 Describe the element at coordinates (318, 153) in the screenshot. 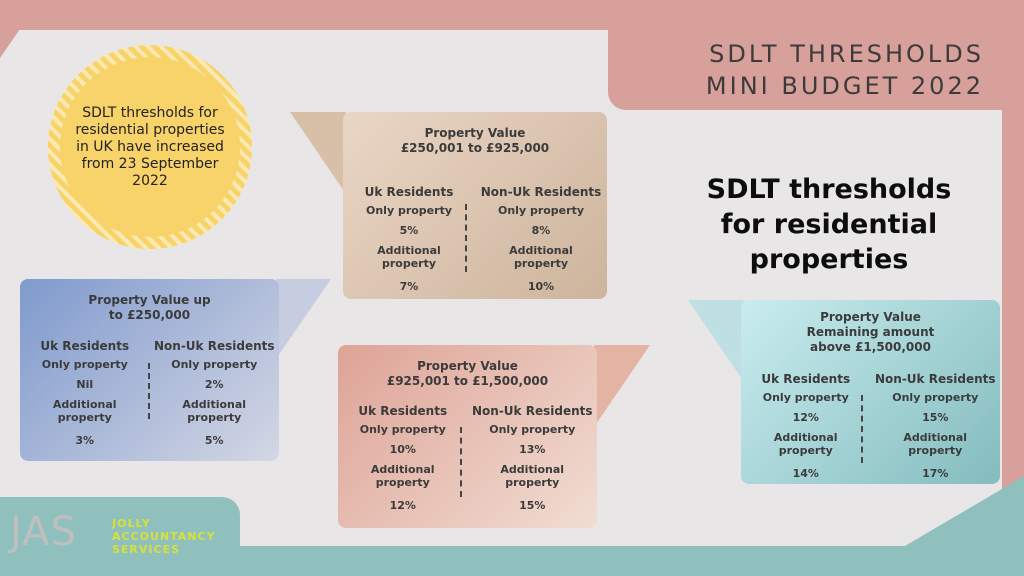

I see `card-2-flag` at that location.